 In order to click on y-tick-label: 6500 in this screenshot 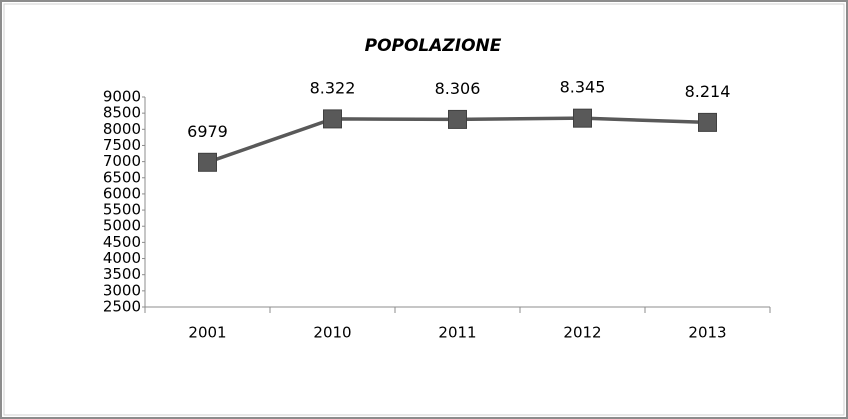, I will do `click(122, 177)`.